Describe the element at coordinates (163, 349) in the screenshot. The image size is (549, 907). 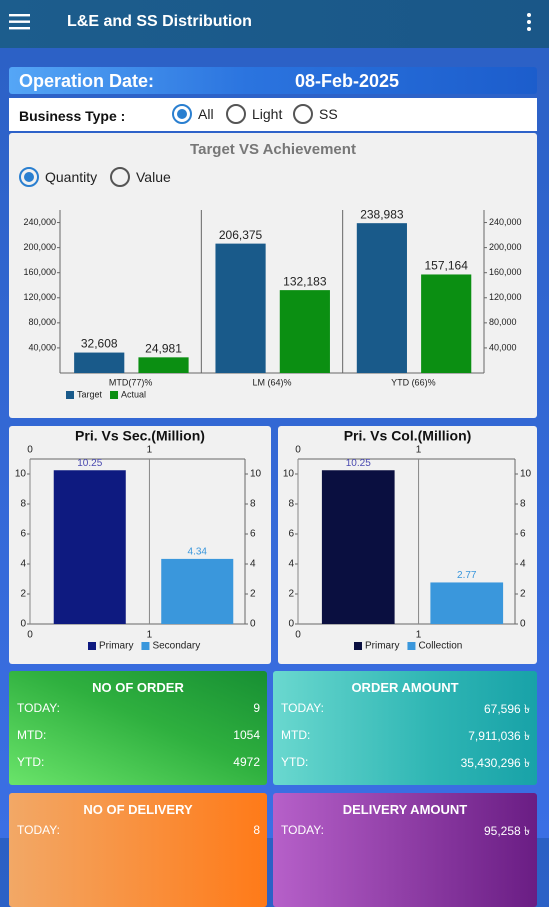
I see `value-label: 24,981` at that location.